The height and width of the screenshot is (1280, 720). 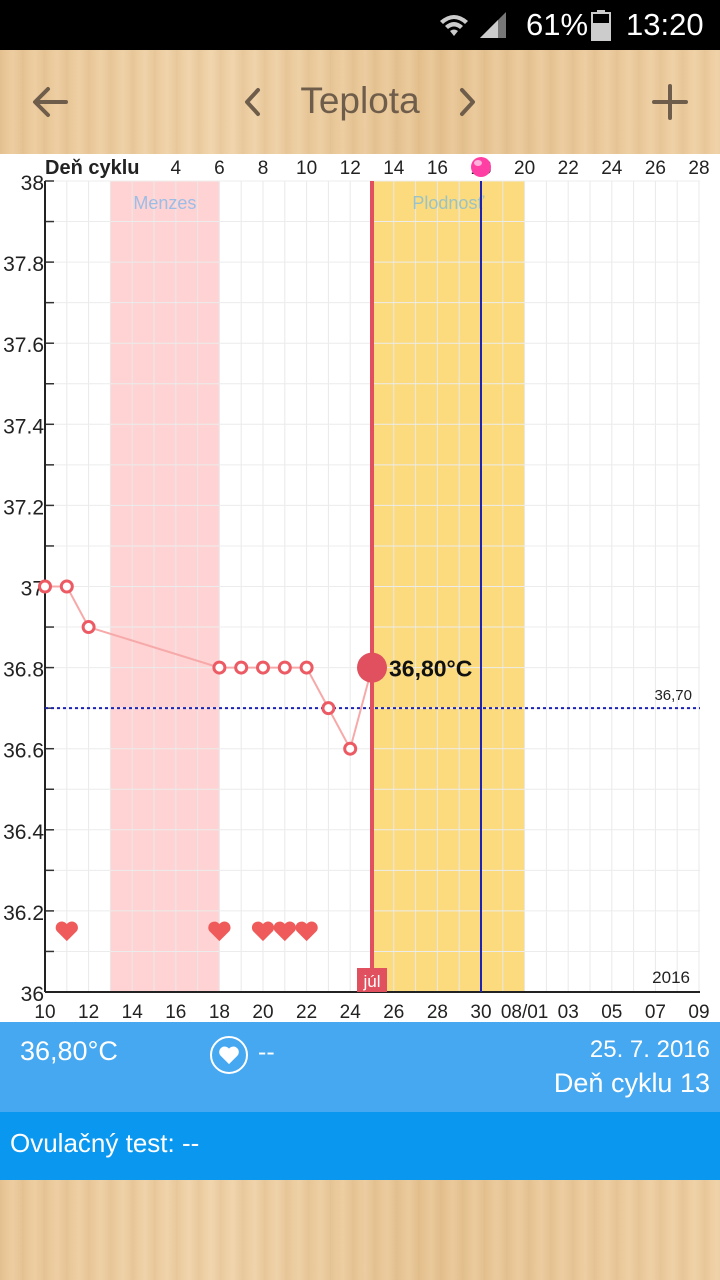 What do you see at coordinates (23, 832) in the screenshot?
I see `y-tick-label: 36.4` at bounding box center [23, 832].